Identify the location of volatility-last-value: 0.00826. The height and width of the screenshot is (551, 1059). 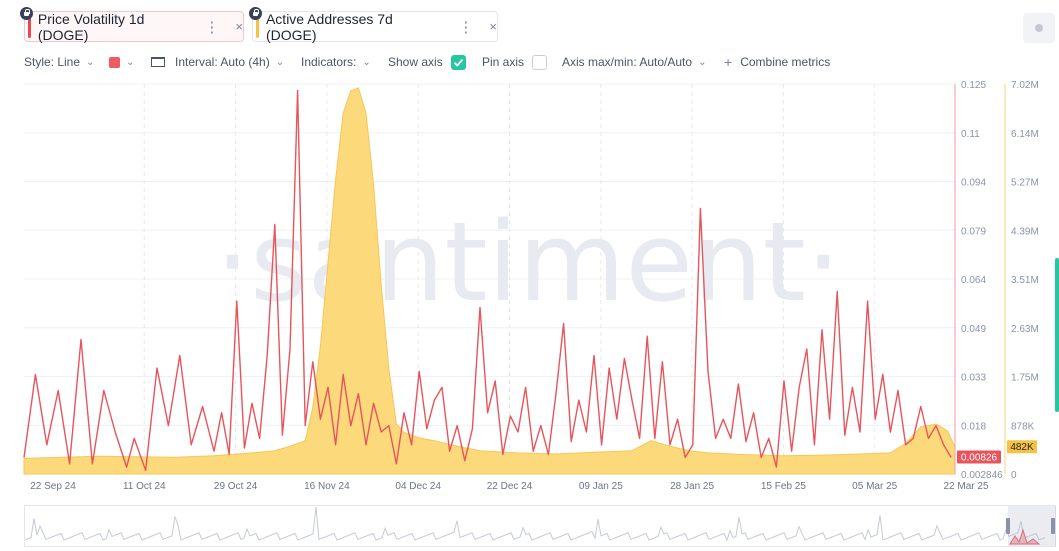
(979, 458).